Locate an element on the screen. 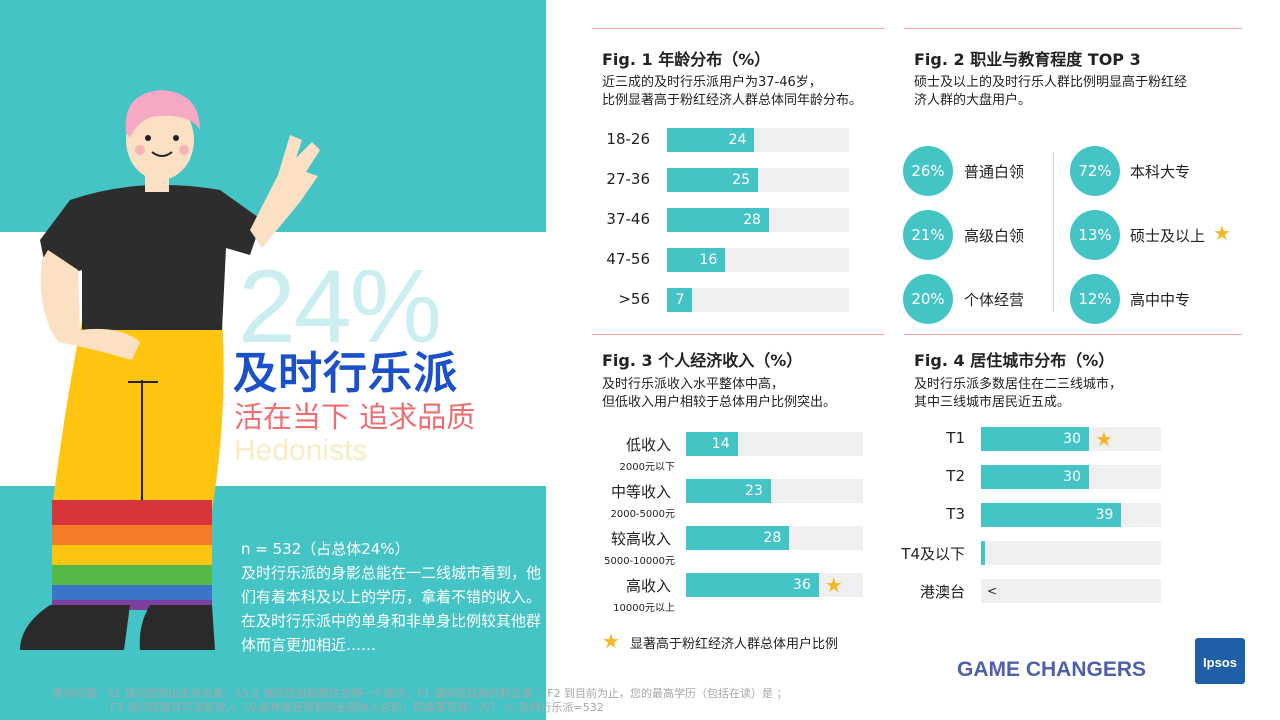 This screenshot has height=720, width=1280. bar-label: 港澳台 is located at coordinates (942, 592).